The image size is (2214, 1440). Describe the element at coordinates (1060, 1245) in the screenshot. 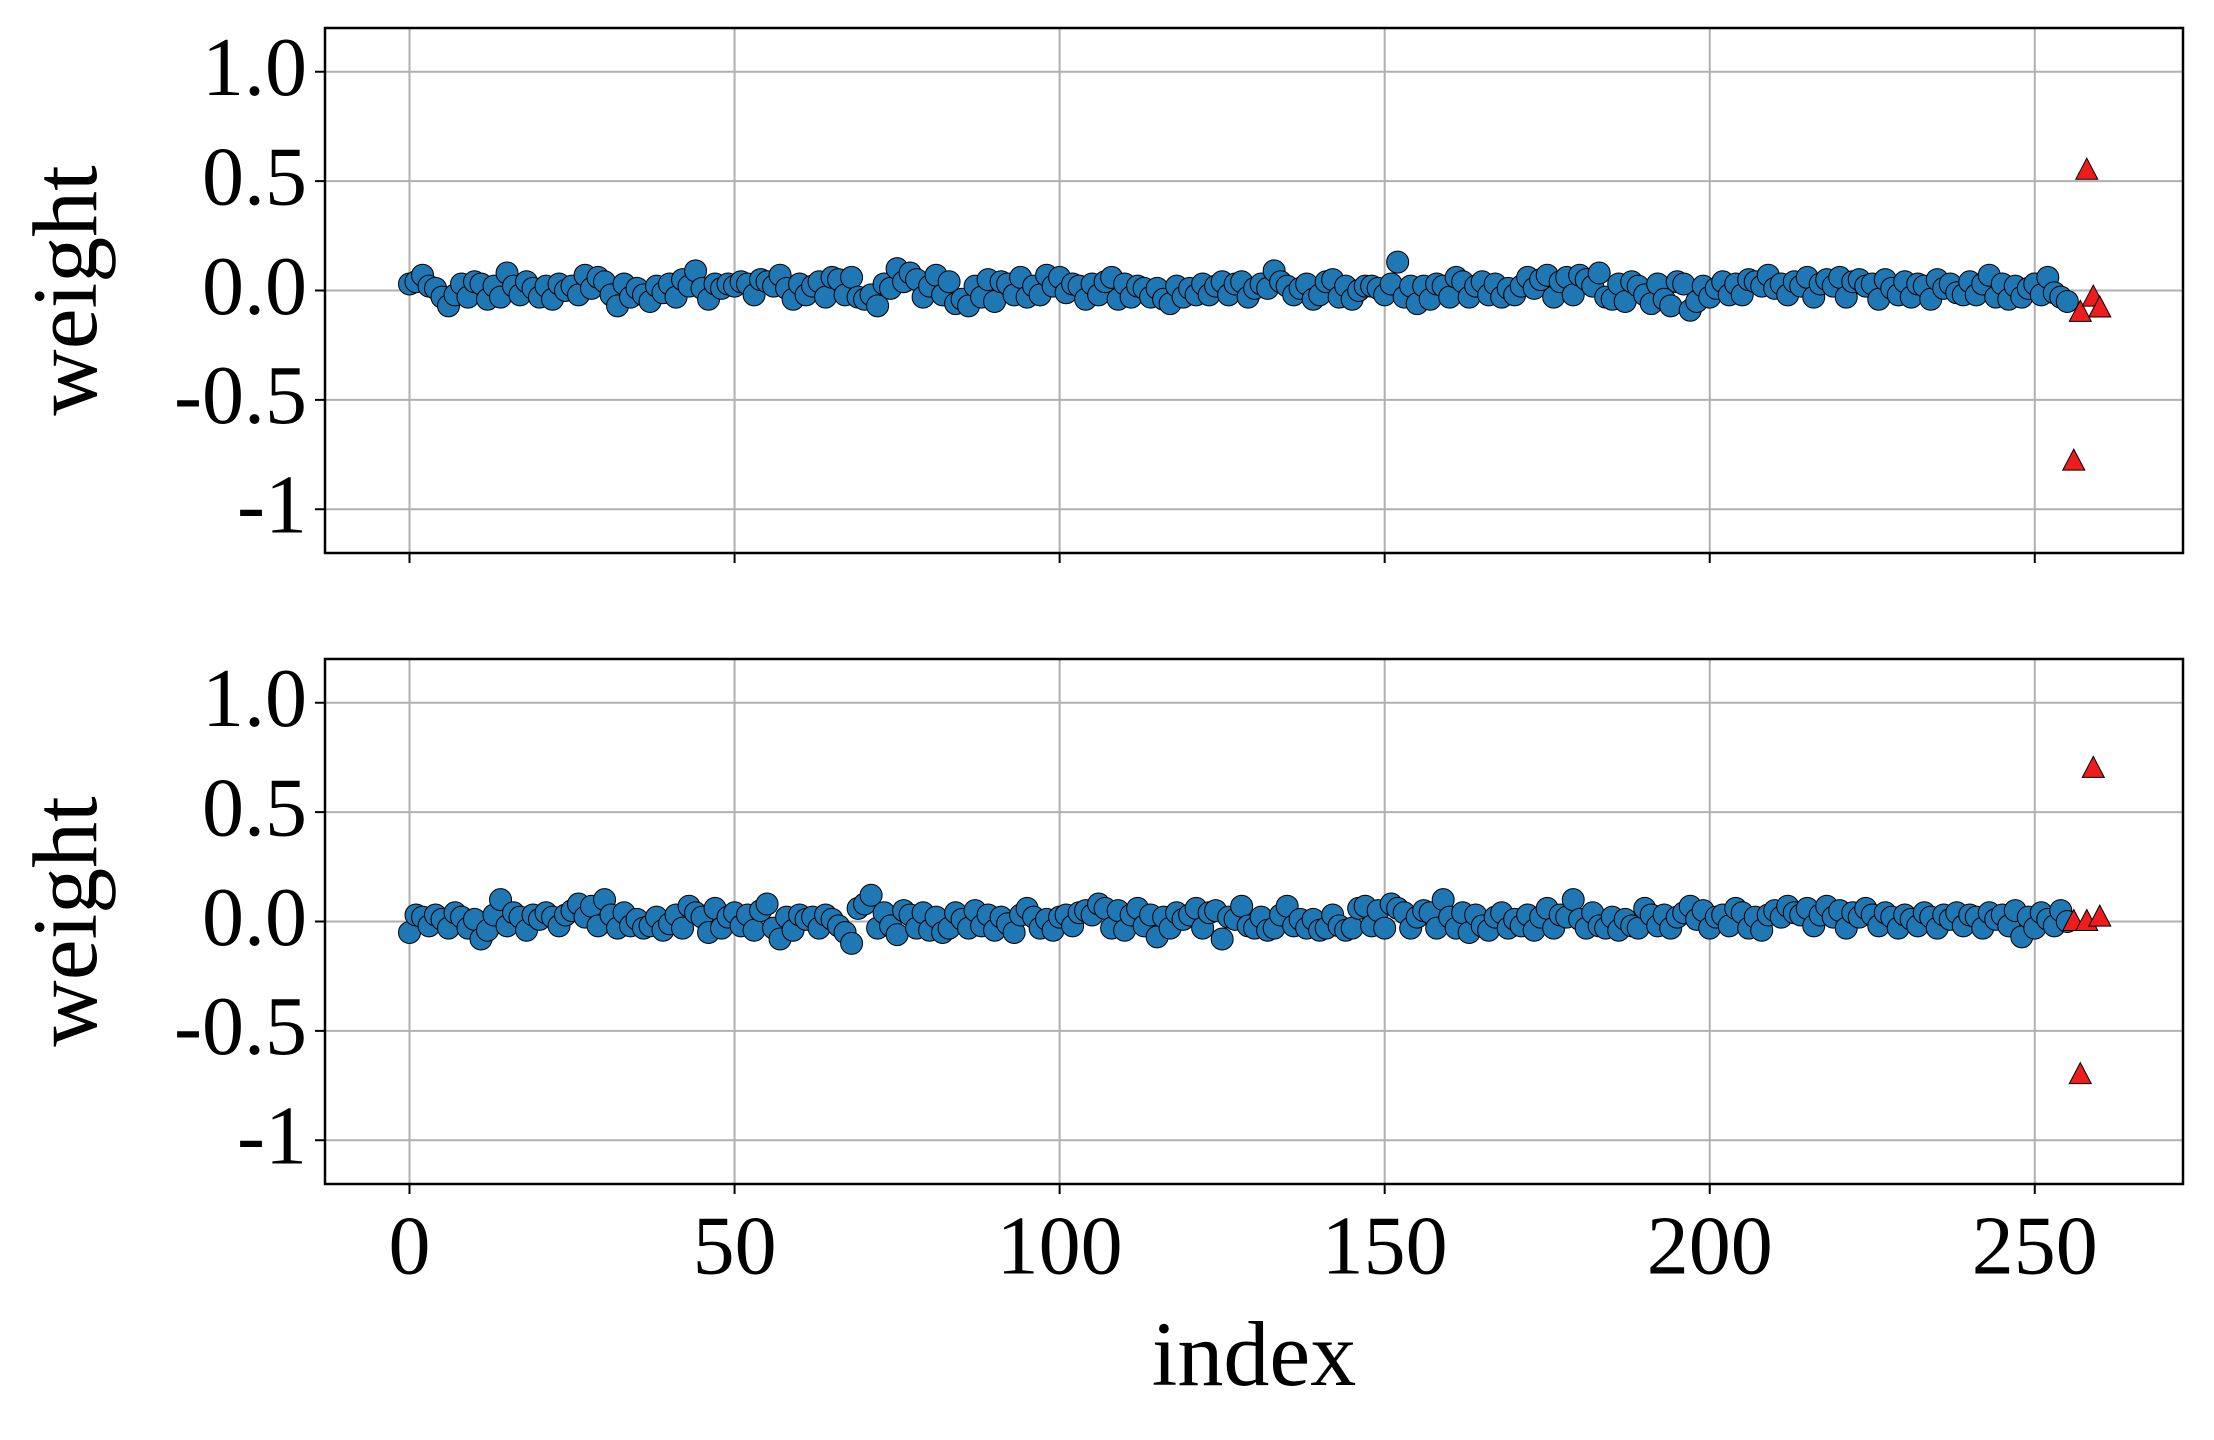

I see `x-tick-label: 100` at that location.